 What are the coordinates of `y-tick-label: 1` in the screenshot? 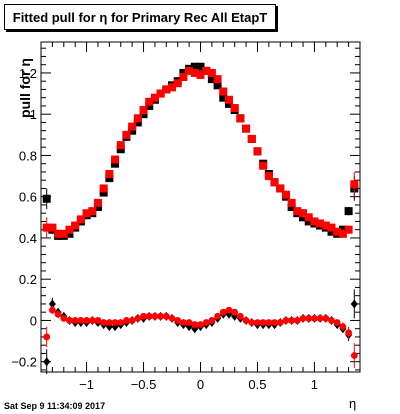 It's located at (33, 114).